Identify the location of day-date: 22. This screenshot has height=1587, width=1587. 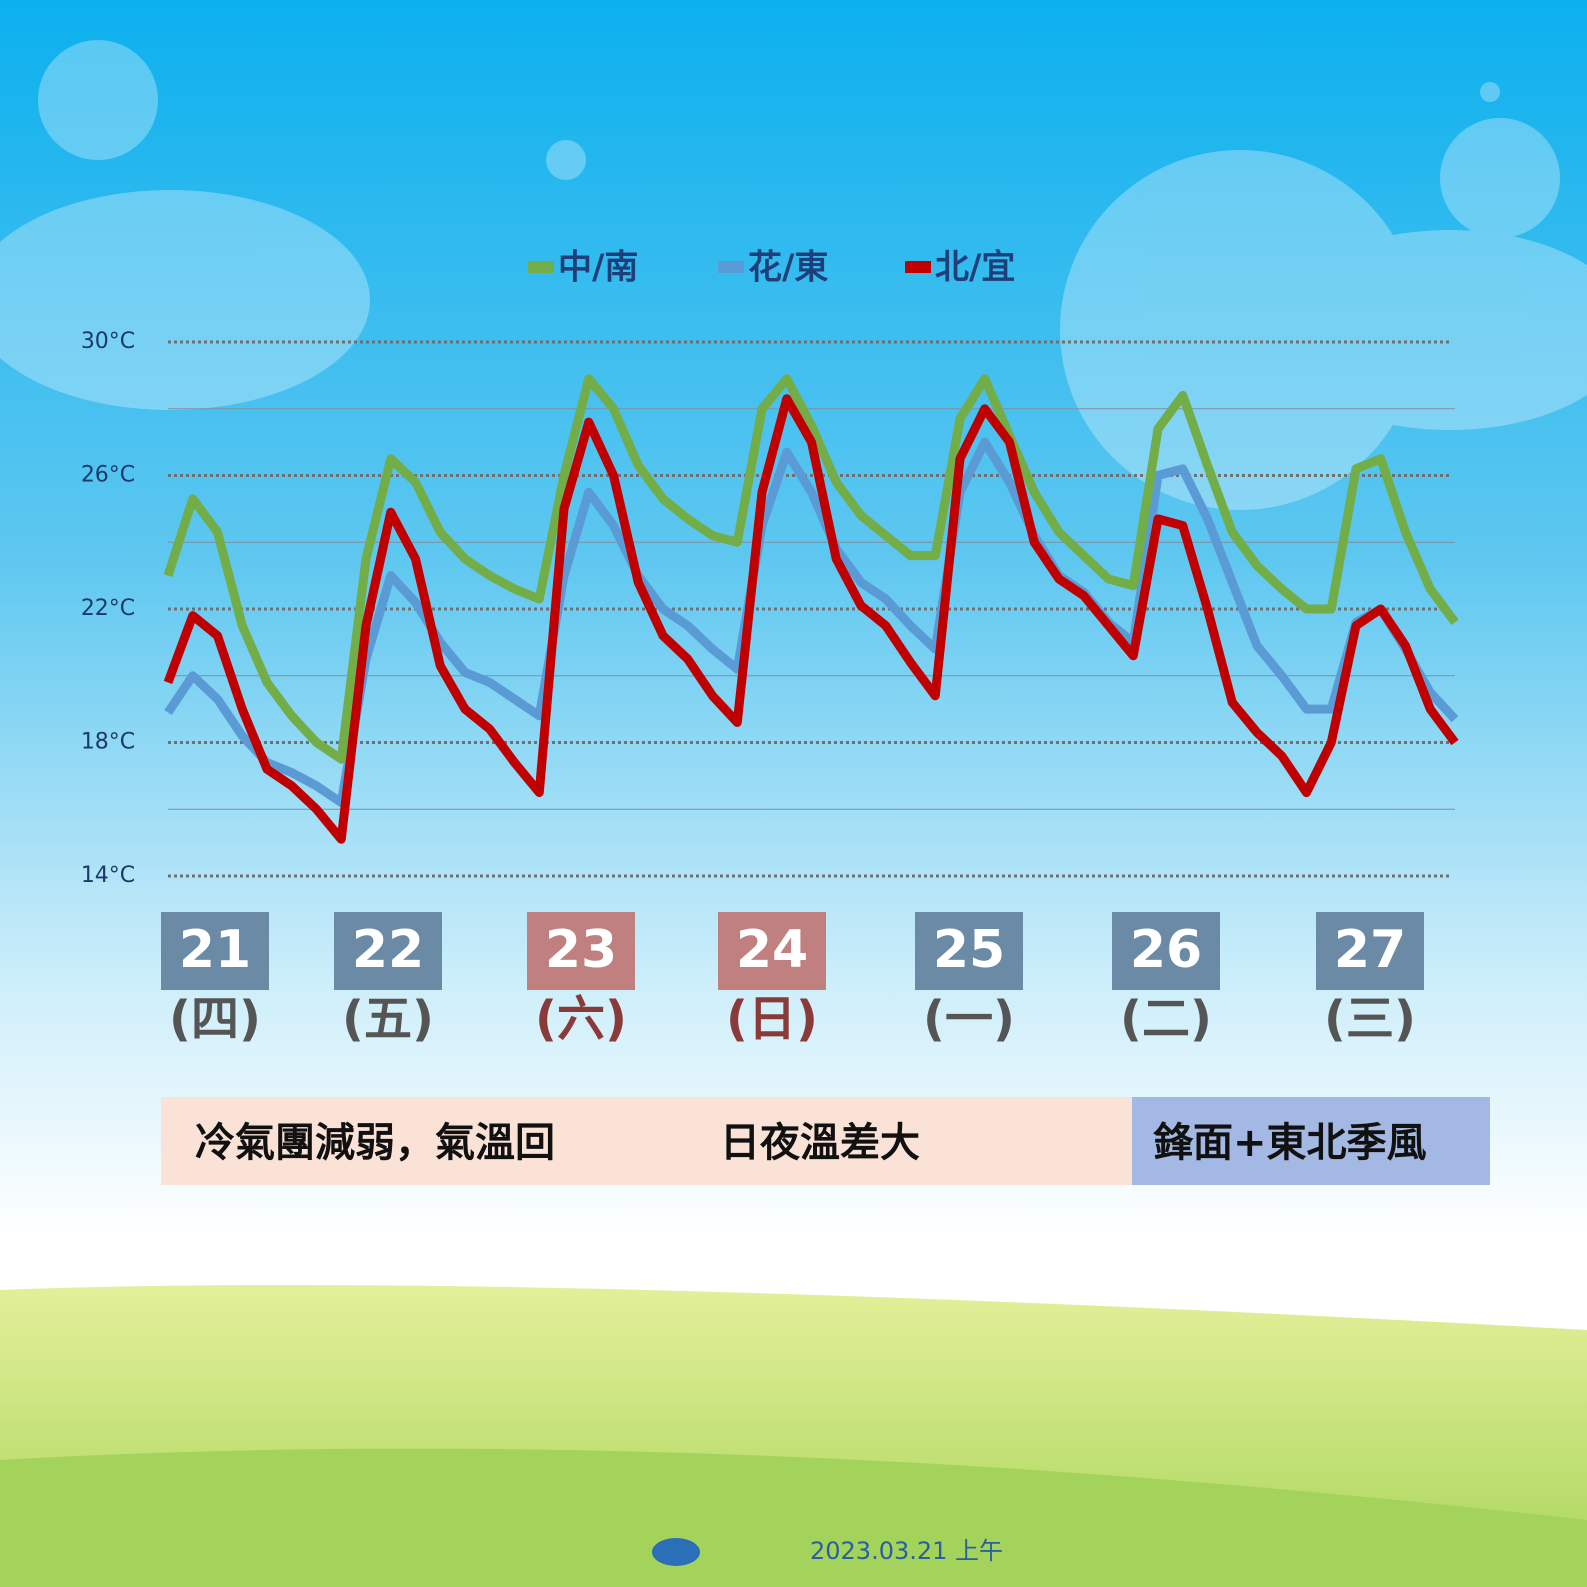
(388, 950).